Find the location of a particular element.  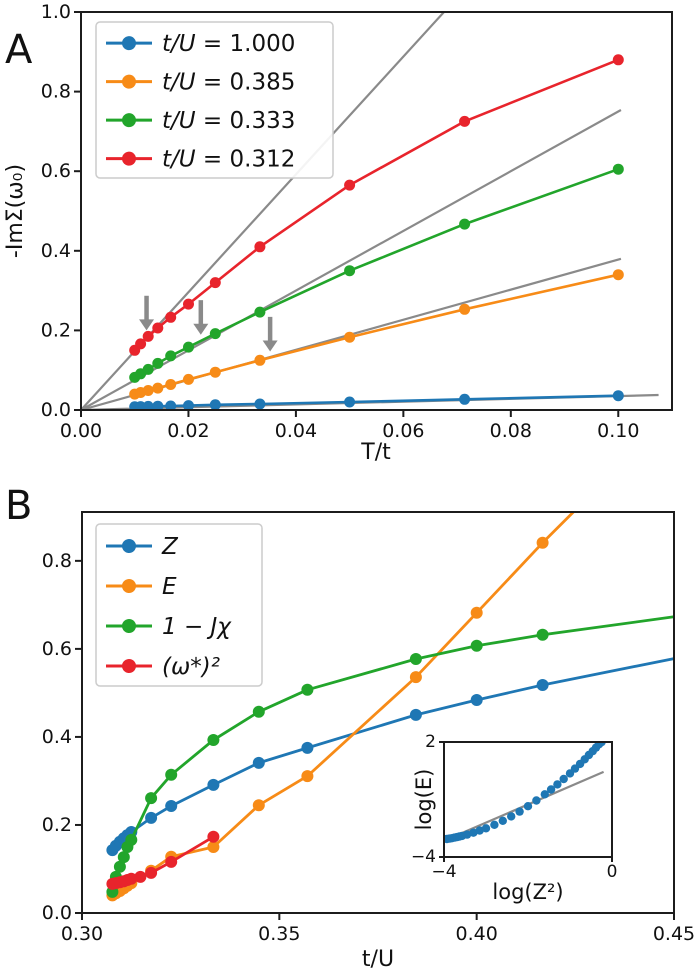

series-log-e-vs-log-z- is located at coordinates (524, 792).